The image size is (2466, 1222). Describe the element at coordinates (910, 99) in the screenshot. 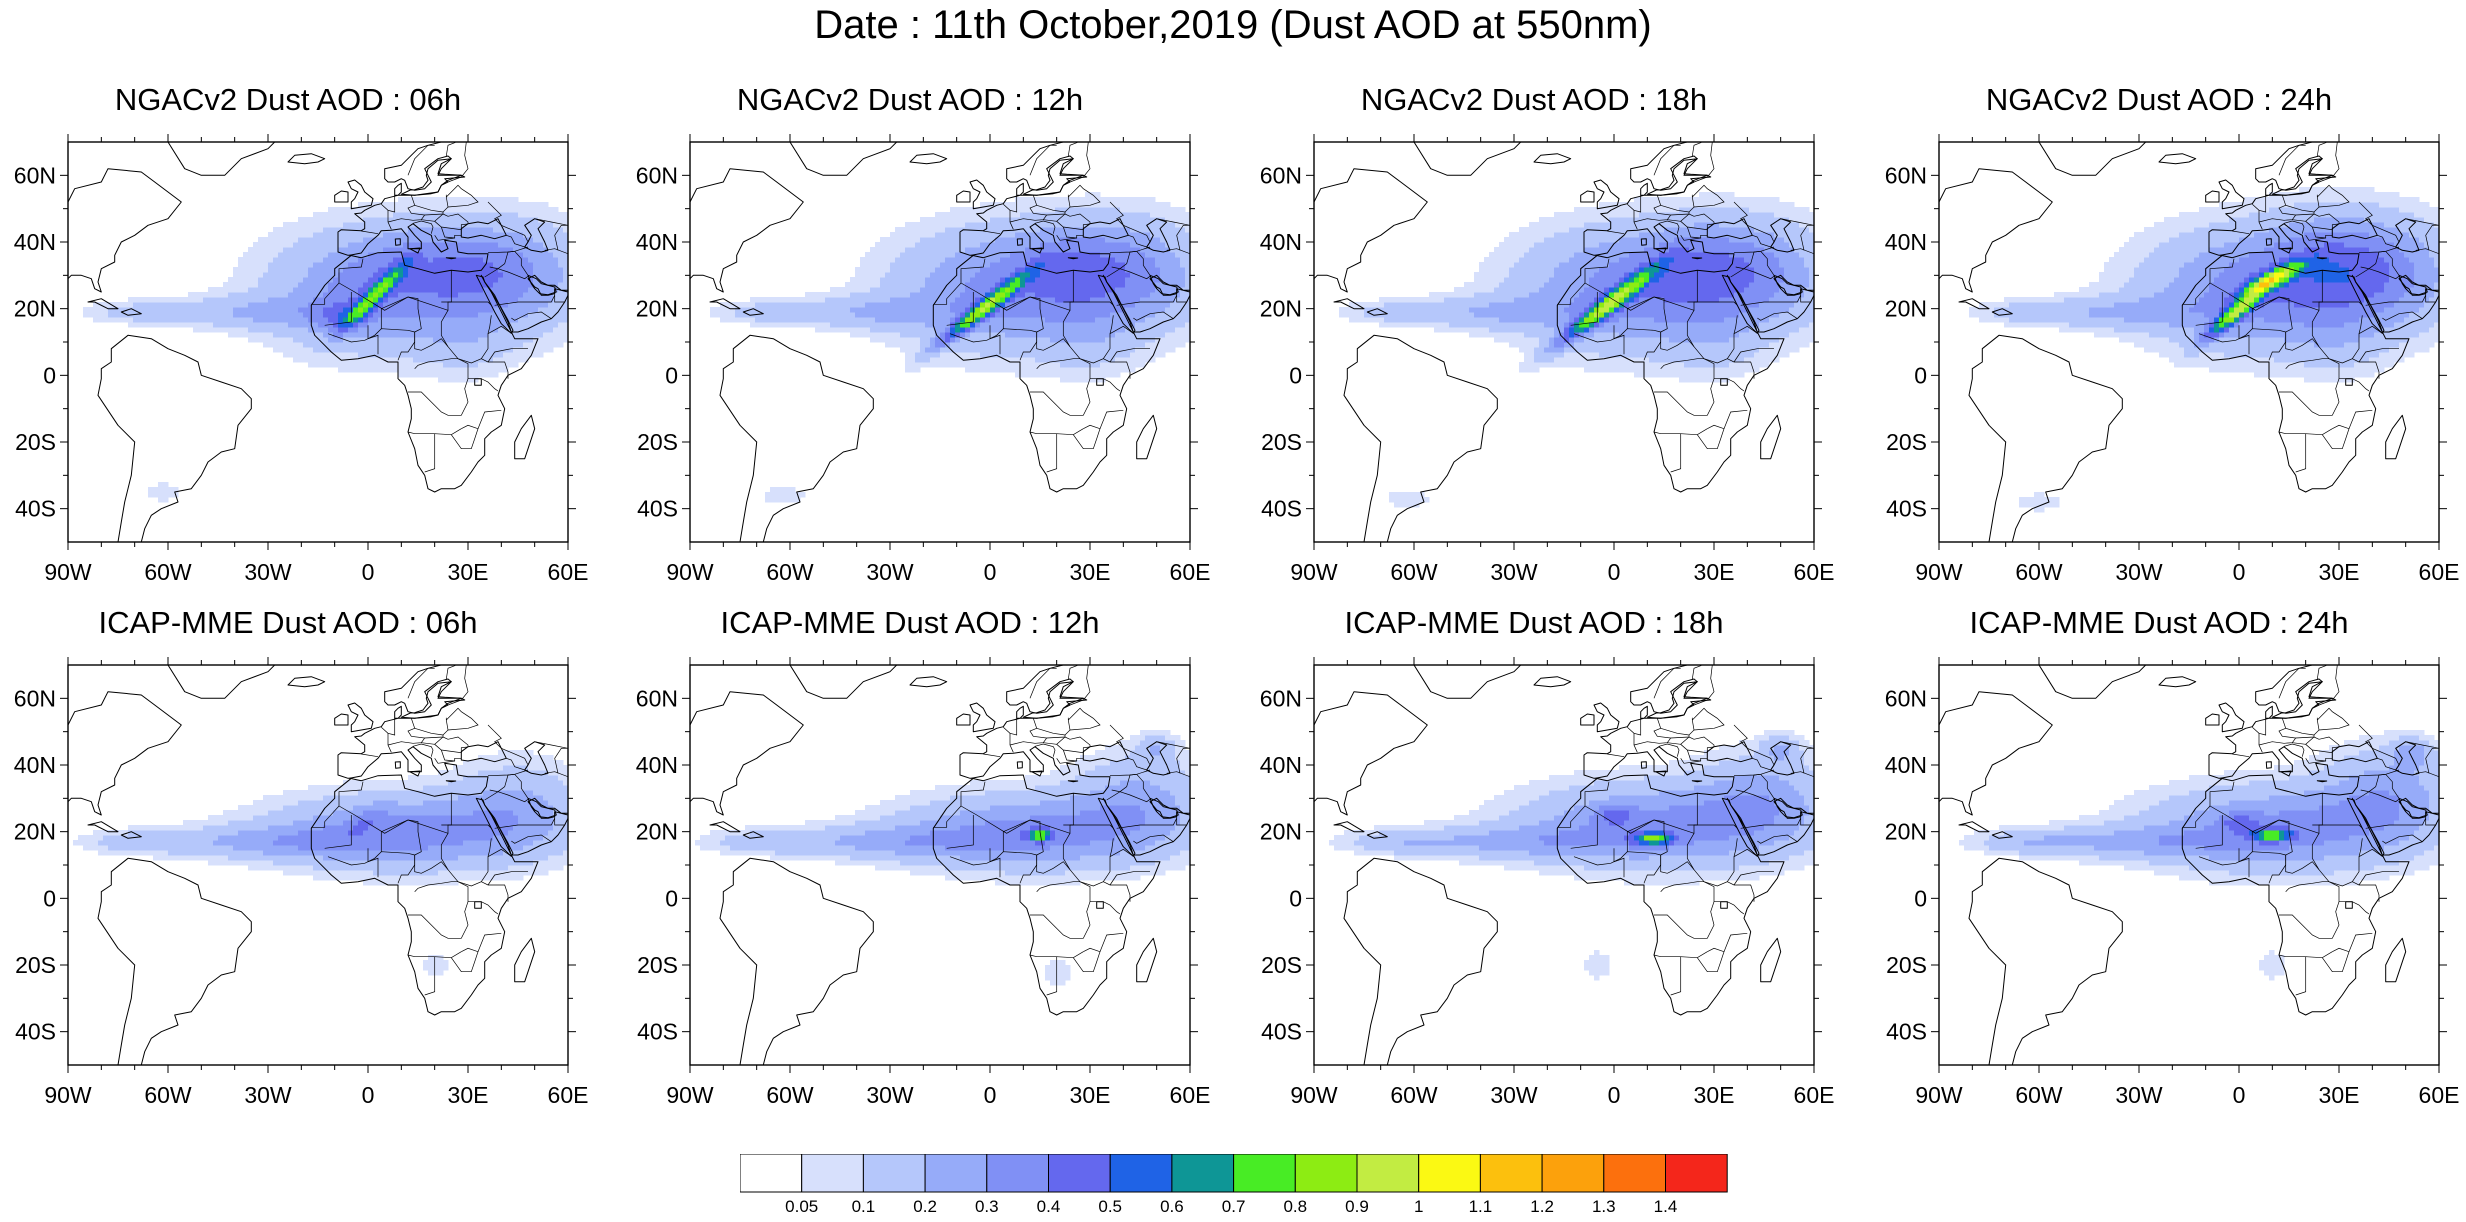

I see `panel-title: NGACv2 Dust AOD : 12h` at that location.